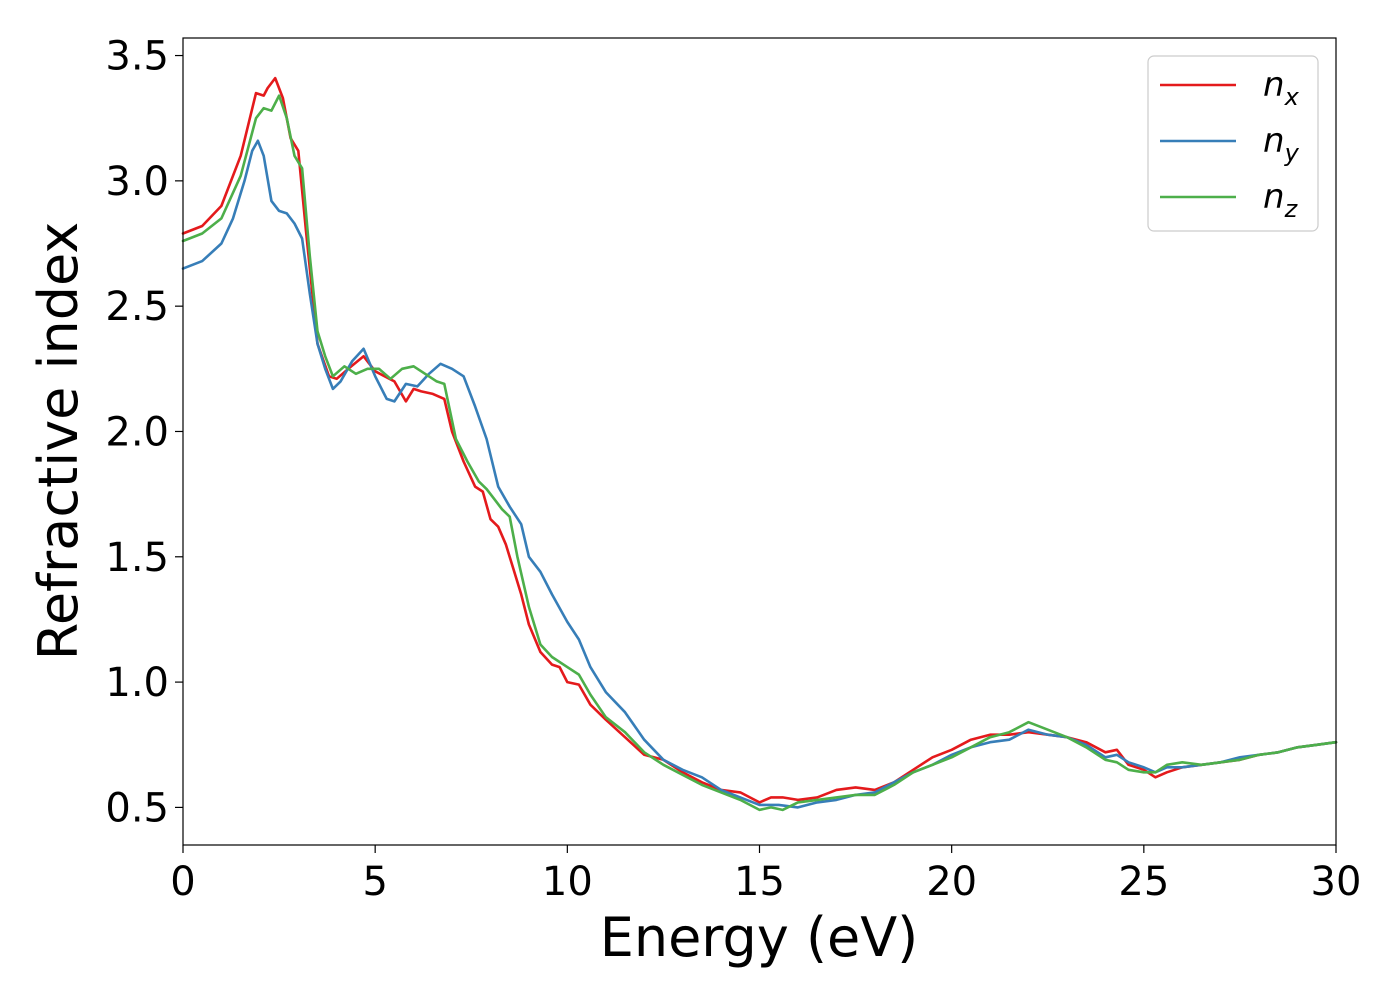 The image size is (1400, 1000). I want to click on x-axis-ticks: 0 5 10 15 20 25 30, so click(765, 875).